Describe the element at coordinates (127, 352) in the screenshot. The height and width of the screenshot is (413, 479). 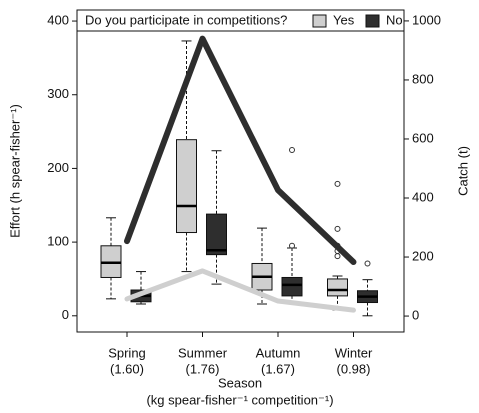
I see `x-tick-label: Spring` at that location.